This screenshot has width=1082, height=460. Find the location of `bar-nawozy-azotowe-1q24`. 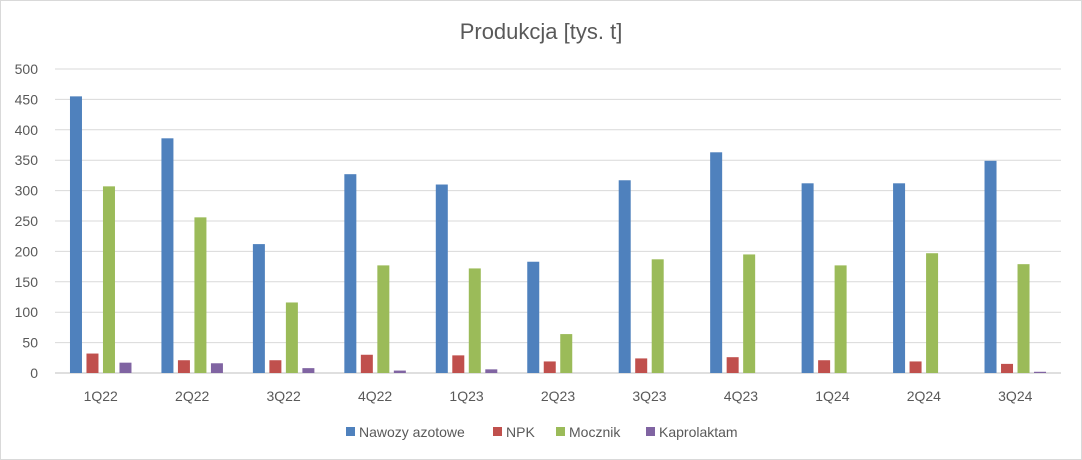

bar-nawozy-azotowe-1q24 is located at coordinates (807, 278).